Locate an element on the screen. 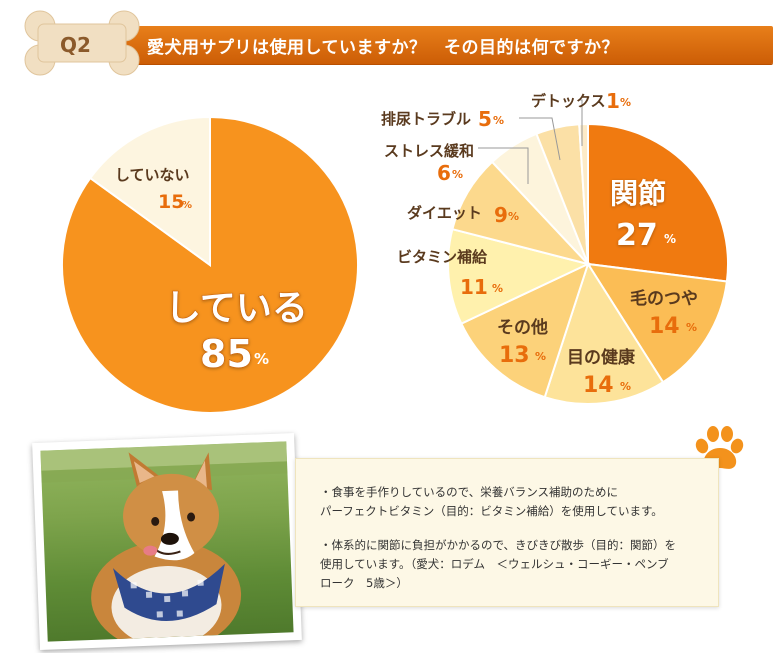 Image resolution: width=780 pixels, height=653 pixels. pct-using: 85 is located at coordinates (226, 354).